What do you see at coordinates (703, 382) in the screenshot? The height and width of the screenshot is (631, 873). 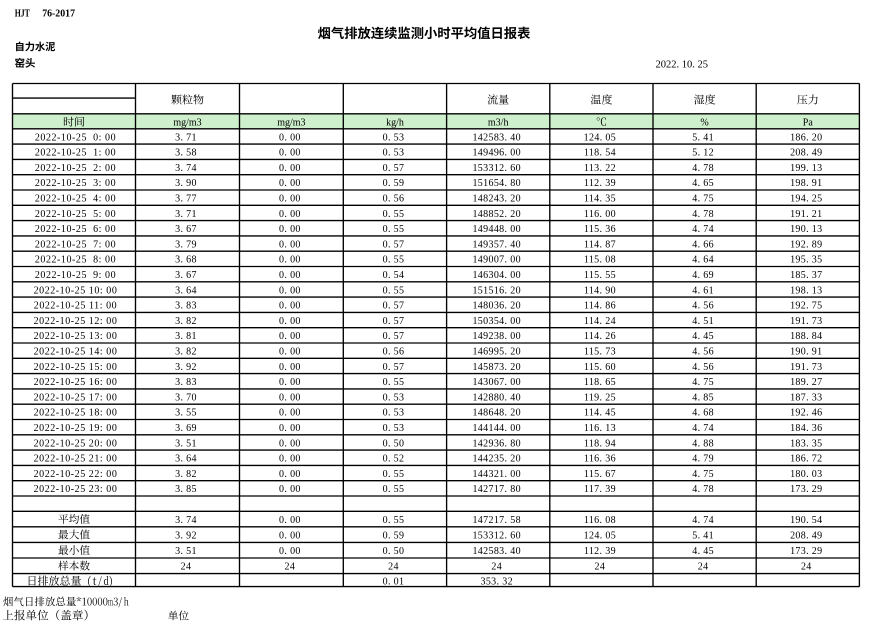 I see `svg-text: 4. 75` at bounding box center [703, 382].